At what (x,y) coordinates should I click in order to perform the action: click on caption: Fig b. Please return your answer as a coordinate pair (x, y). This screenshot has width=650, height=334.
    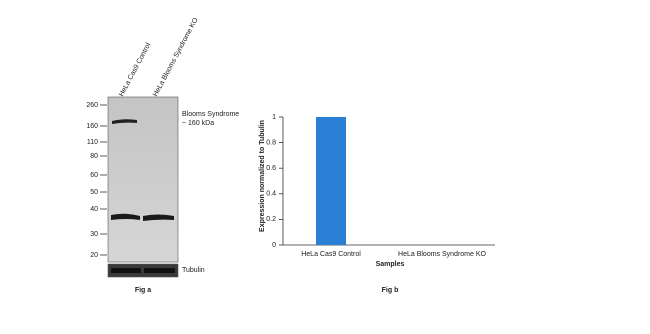
    Looking at the image, I should click on (390, 290).